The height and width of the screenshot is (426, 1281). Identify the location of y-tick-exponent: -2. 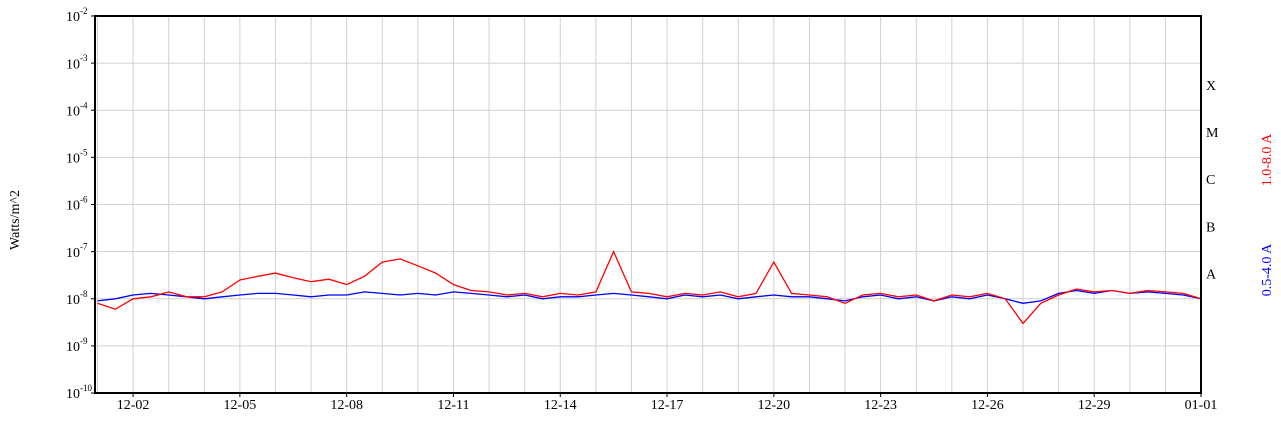
(84, 11).